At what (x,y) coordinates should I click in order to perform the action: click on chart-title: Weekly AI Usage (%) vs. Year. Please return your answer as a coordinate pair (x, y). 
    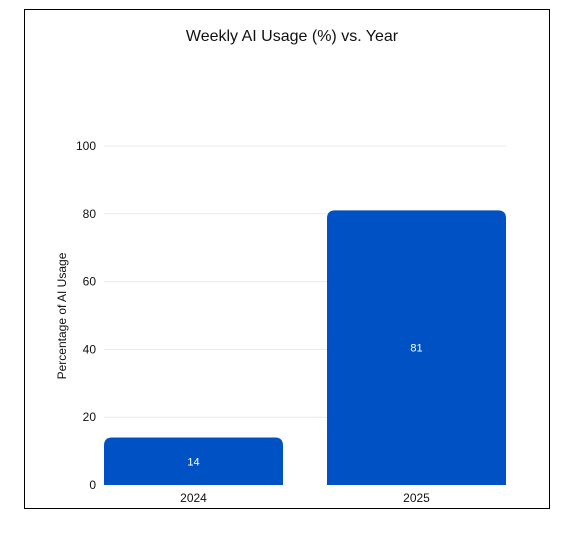
    Looking at the image, I should click on (292, 36).